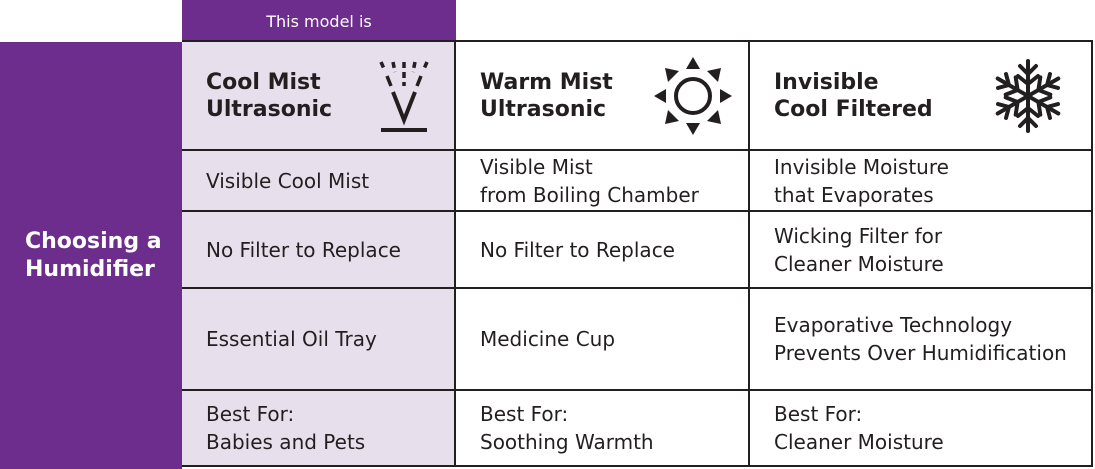  Describe the element at coordinates (319, 21) in the screenshot. I see `this-model-badge: This model is` at that location.